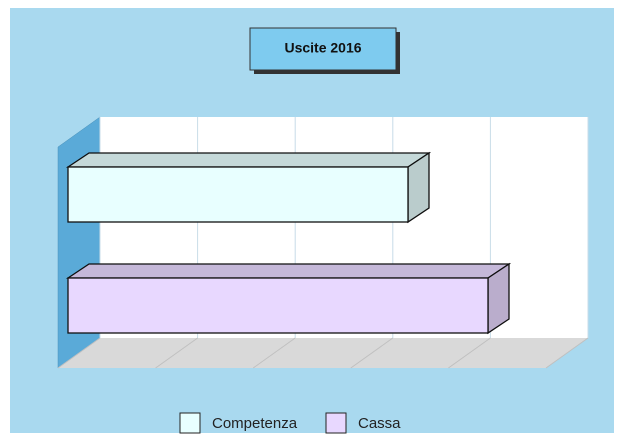 The width and height of the screenshot is (624, 441). What do you see at coordinates (323, 353) in the screenshot?
I see `floor` at bounding box center [323, 353].